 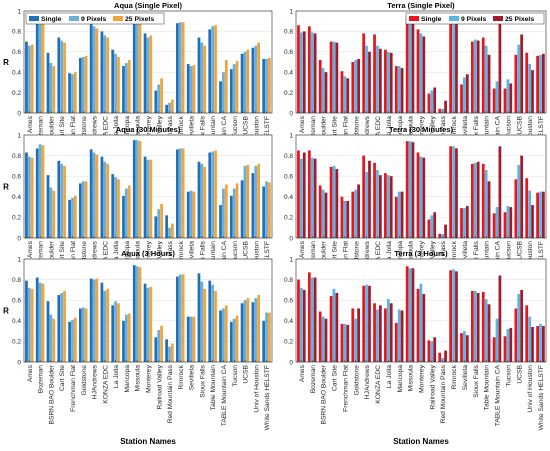 I want to click on x-tick-label: Ames, so click(x=30, y=124).